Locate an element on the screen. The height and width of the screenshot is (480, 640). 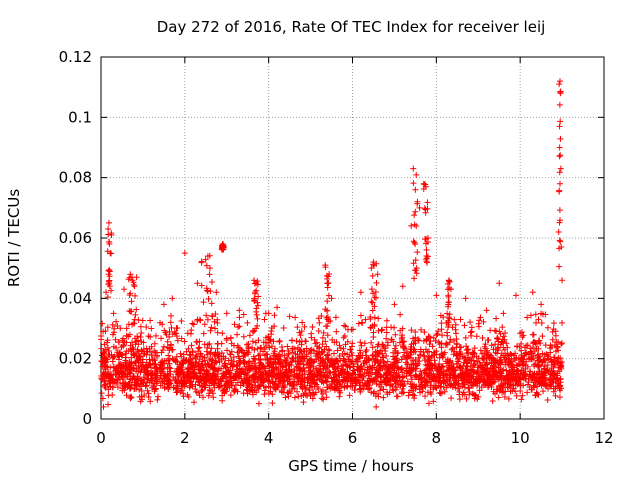
x-tick-label: 2 is located at coordinates (185, 438).